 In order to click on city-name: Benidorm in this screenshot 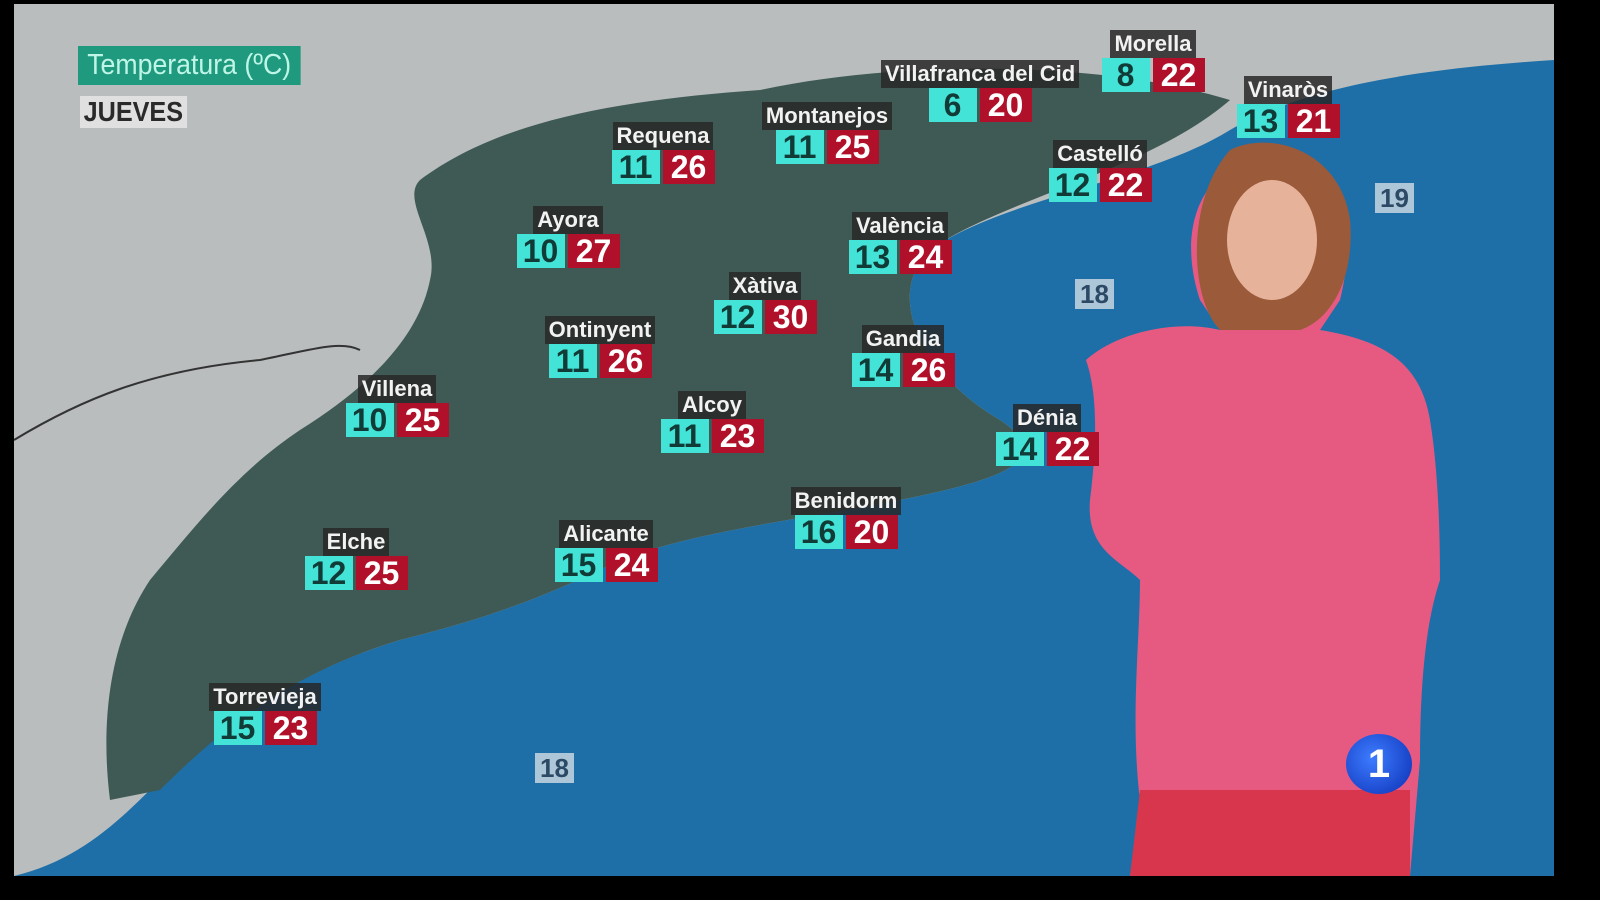, I will do `click(846, 501)`.